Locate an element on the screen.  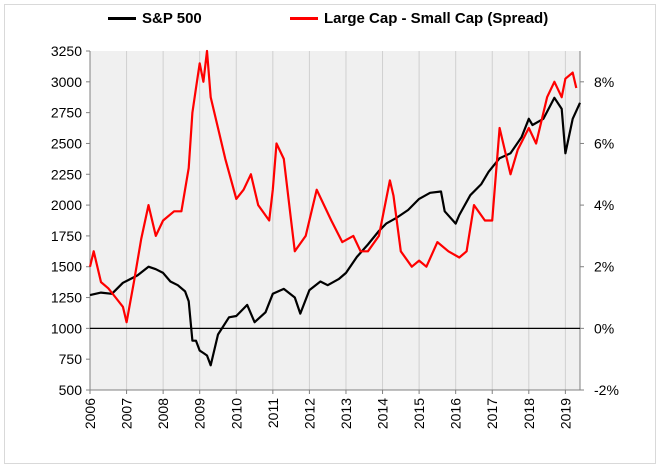
x-tick-label-2015: 2015 is located at coordinates (419, 413).